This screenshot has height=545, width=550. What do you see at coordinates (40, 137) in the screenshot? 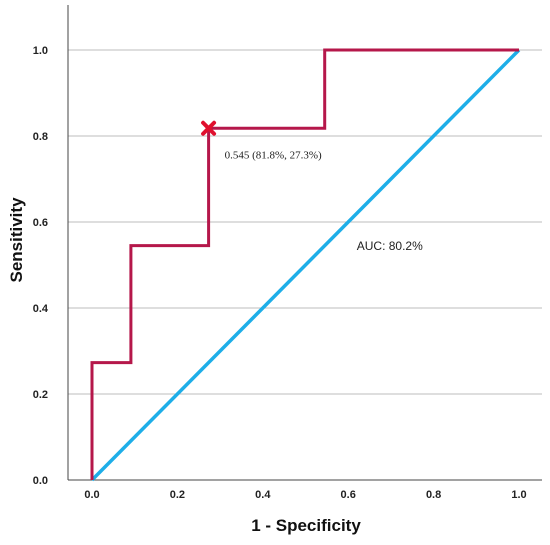
I see `y-tick-label: 0.8` at bounding box center [40, 137].